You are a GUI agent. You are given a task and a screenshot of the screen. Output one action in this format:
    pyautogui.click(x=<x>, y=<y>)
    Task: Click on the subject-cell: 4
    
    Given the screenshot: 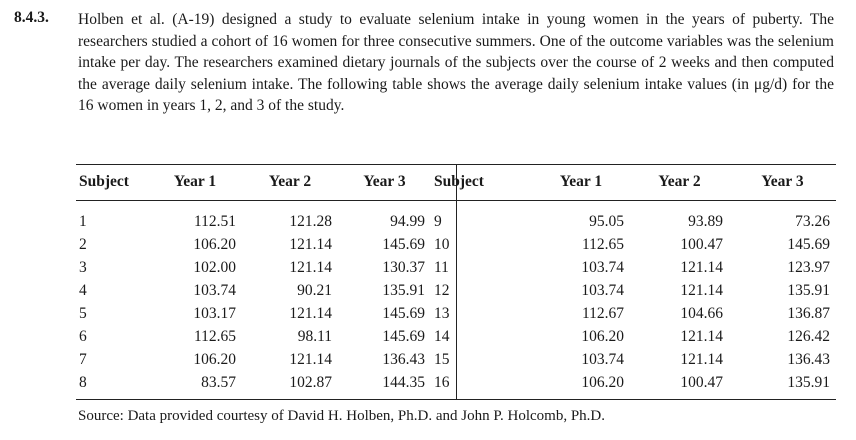 What is the action you would take?
    pyautogui.click(x=83, y=290)
    